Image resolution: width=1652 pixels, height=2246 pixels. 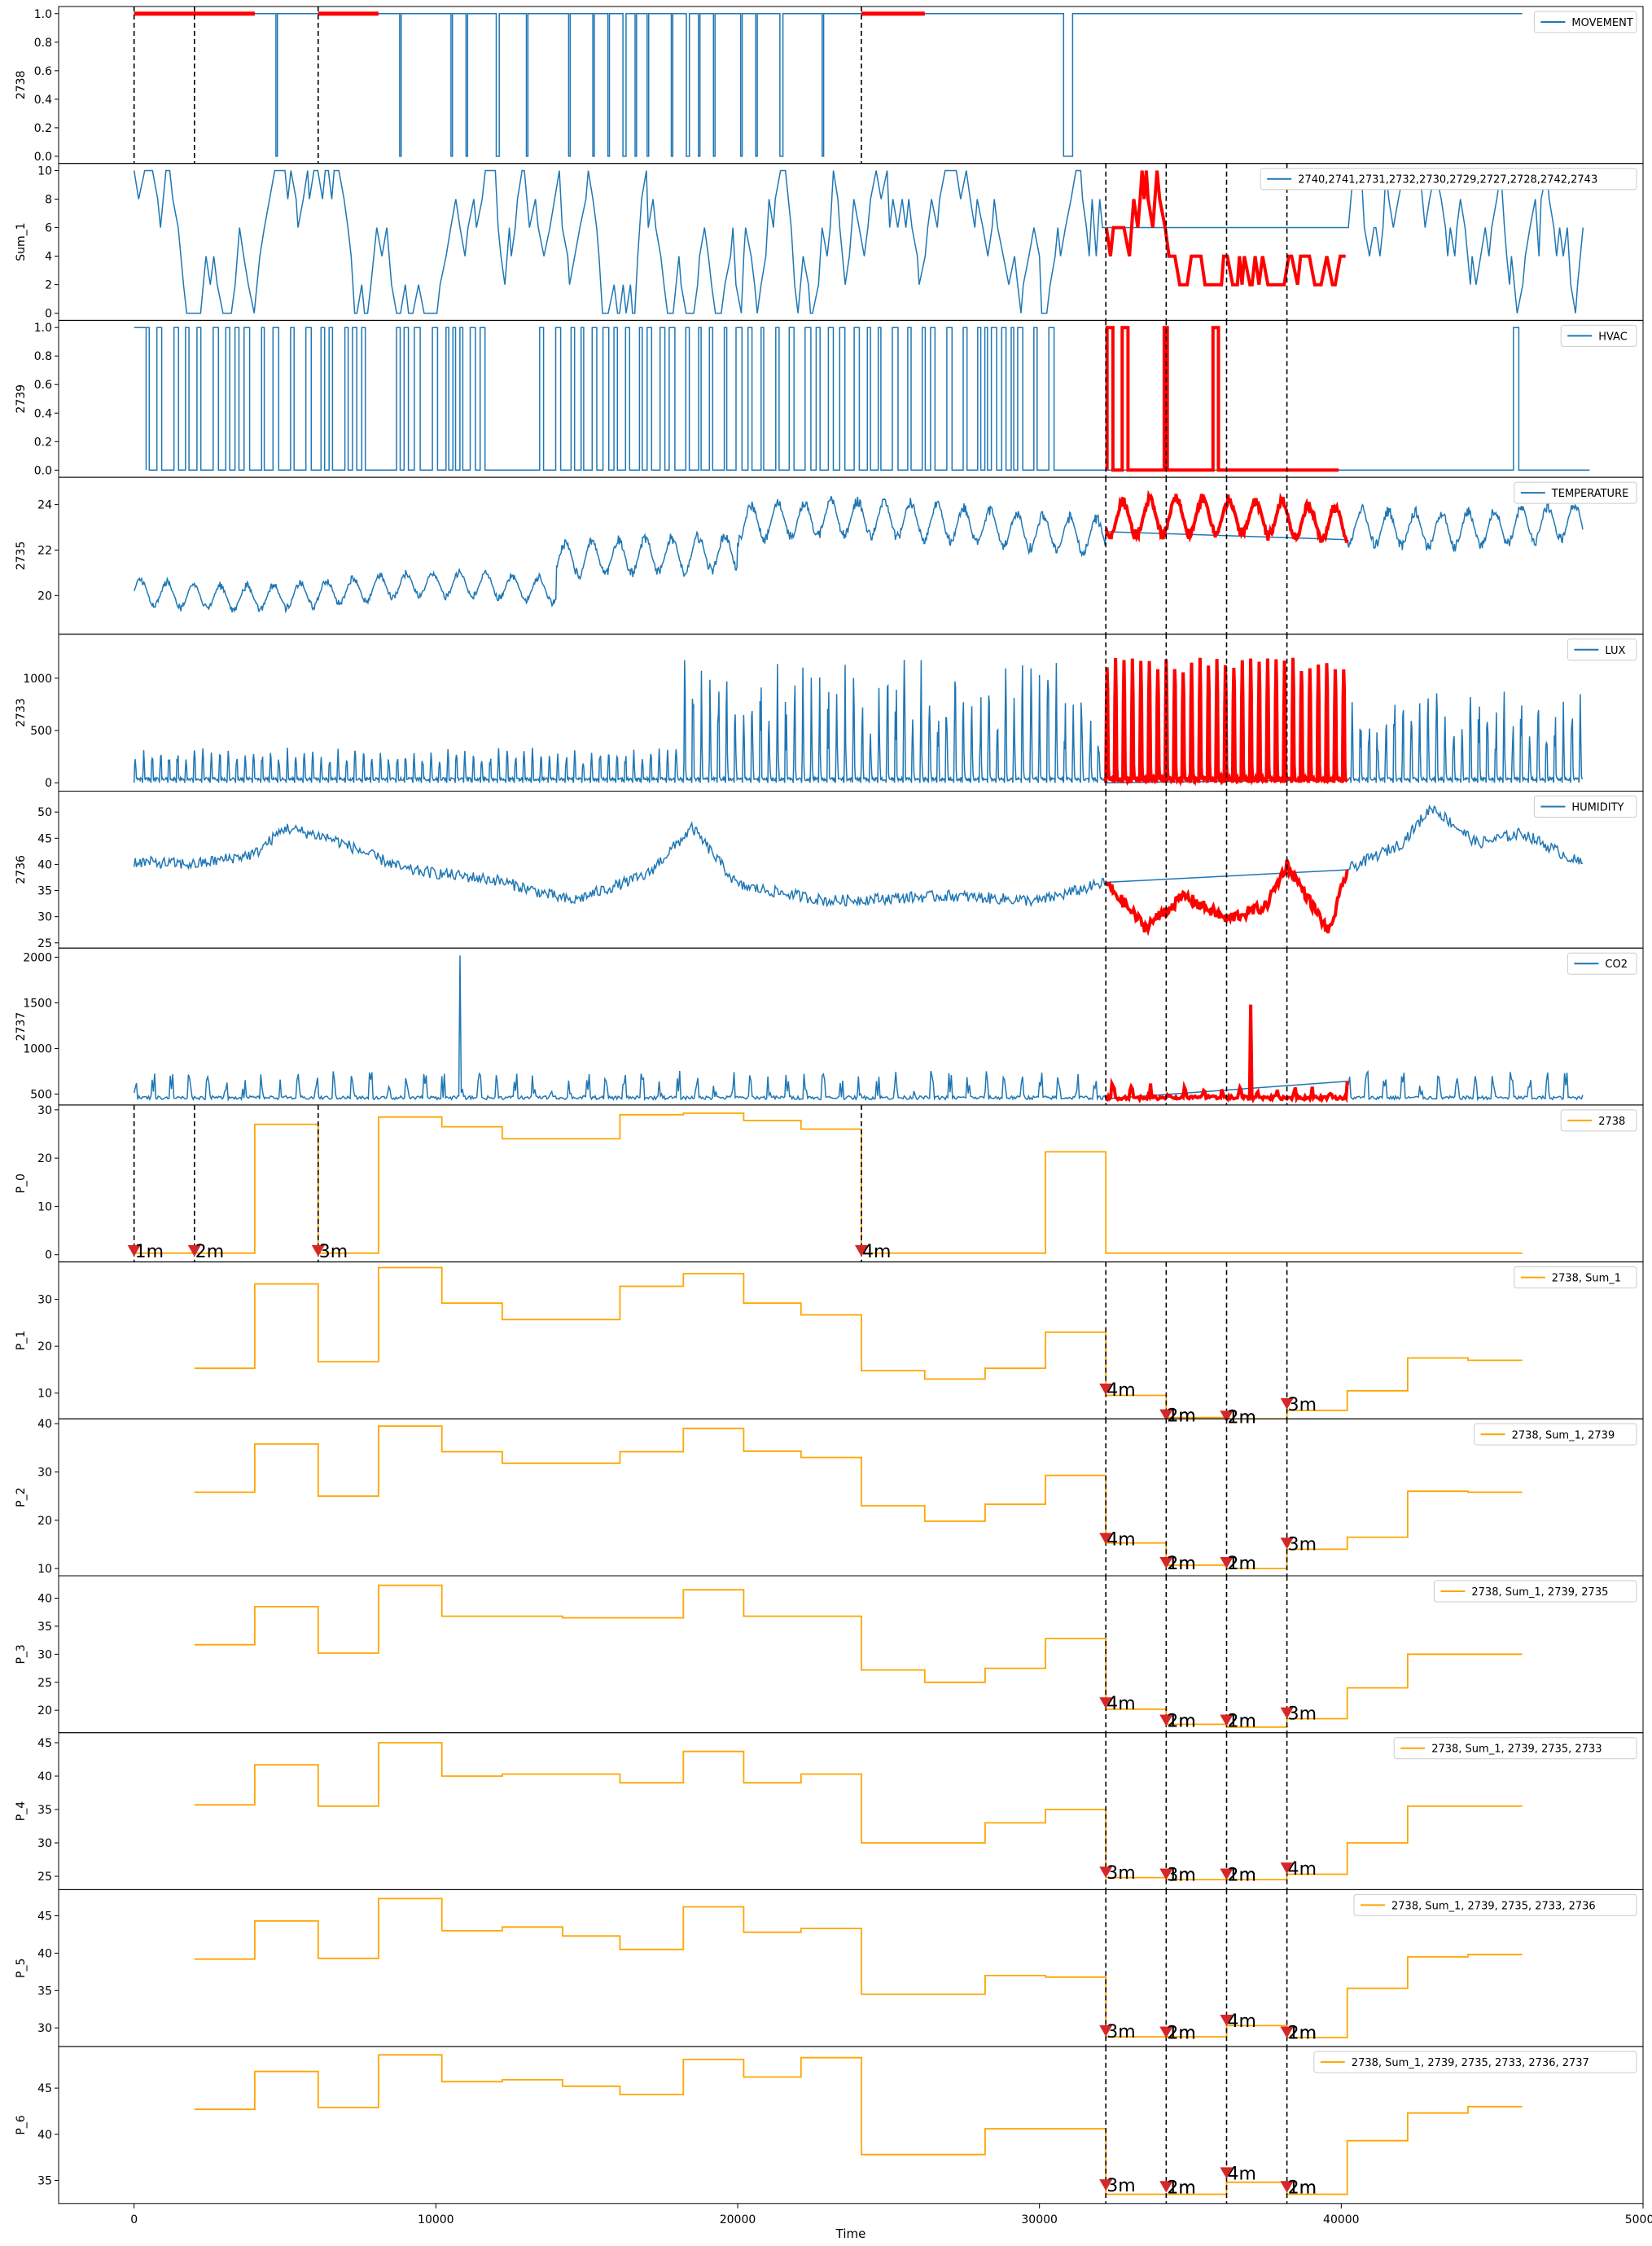 I want to click on legend: HVAC, so click(x=1598, y=335).